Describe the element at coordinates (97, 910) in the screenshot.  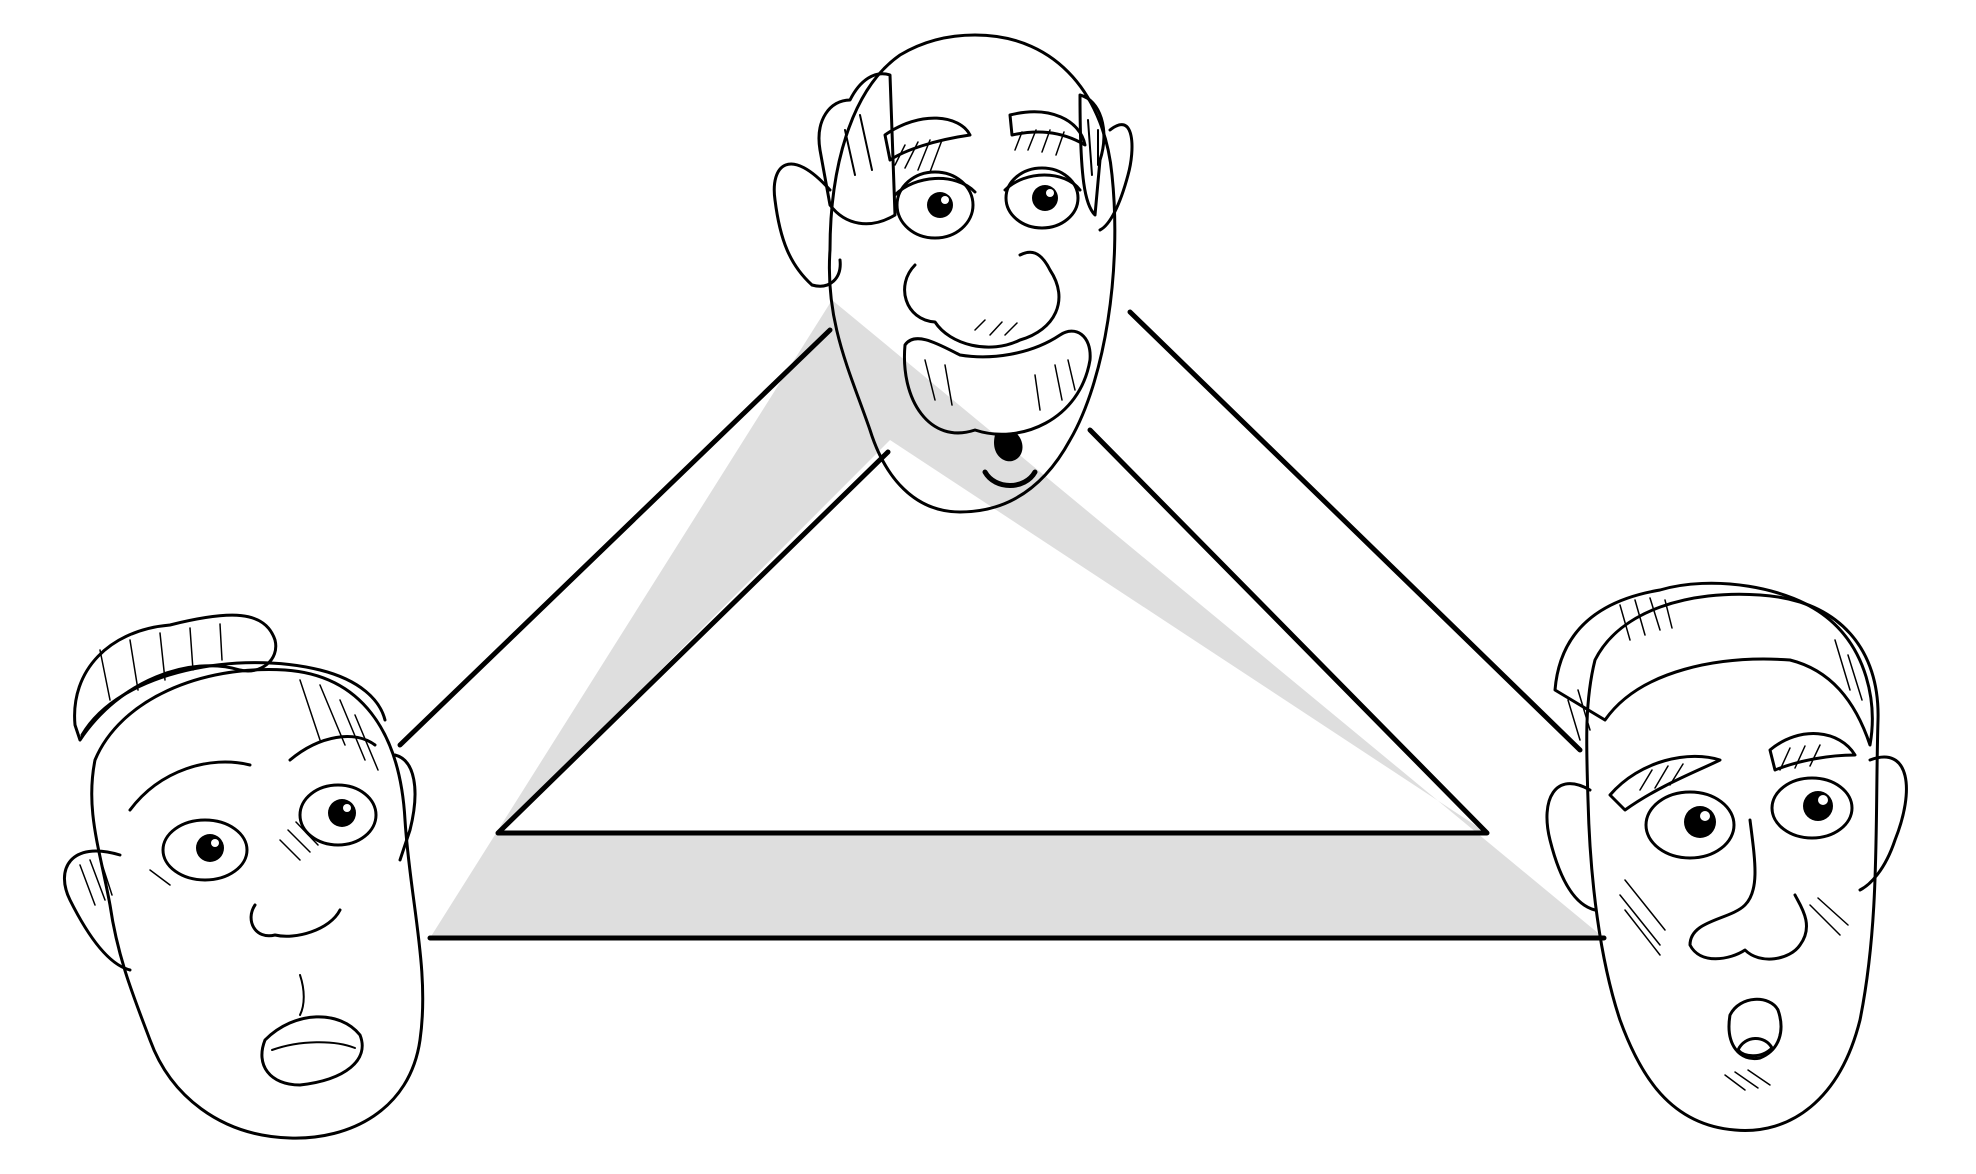
I see `left-face-ear` at that location.